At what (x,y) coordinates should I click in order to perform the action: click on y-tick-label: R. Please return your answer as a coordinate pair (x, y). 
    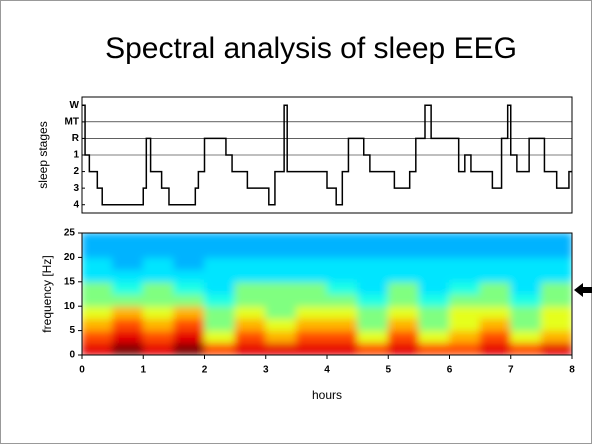
    Looking at the image, I should click on (76, 138).